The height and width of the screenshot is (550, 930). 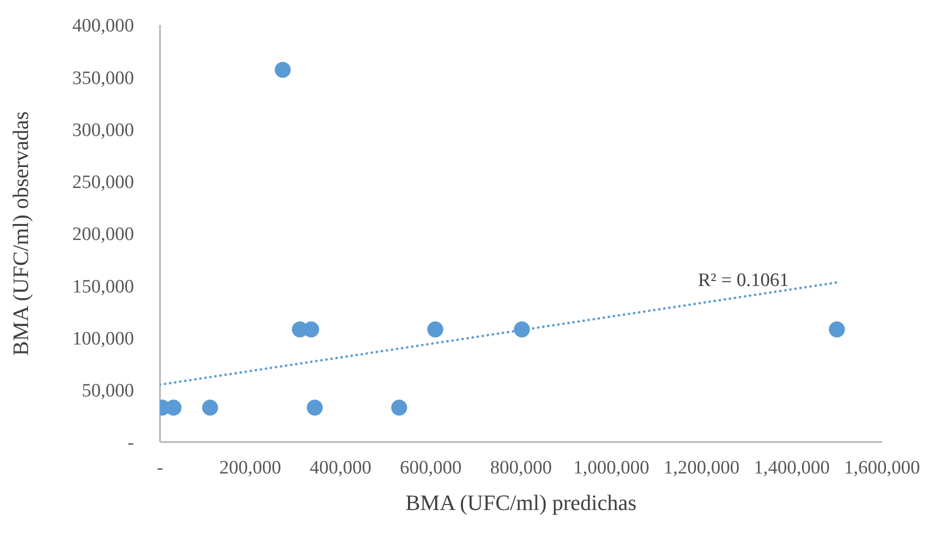 I want to click on y-axis-title: BMA (UFC/ml) observadas, so click(x=20, y=233).